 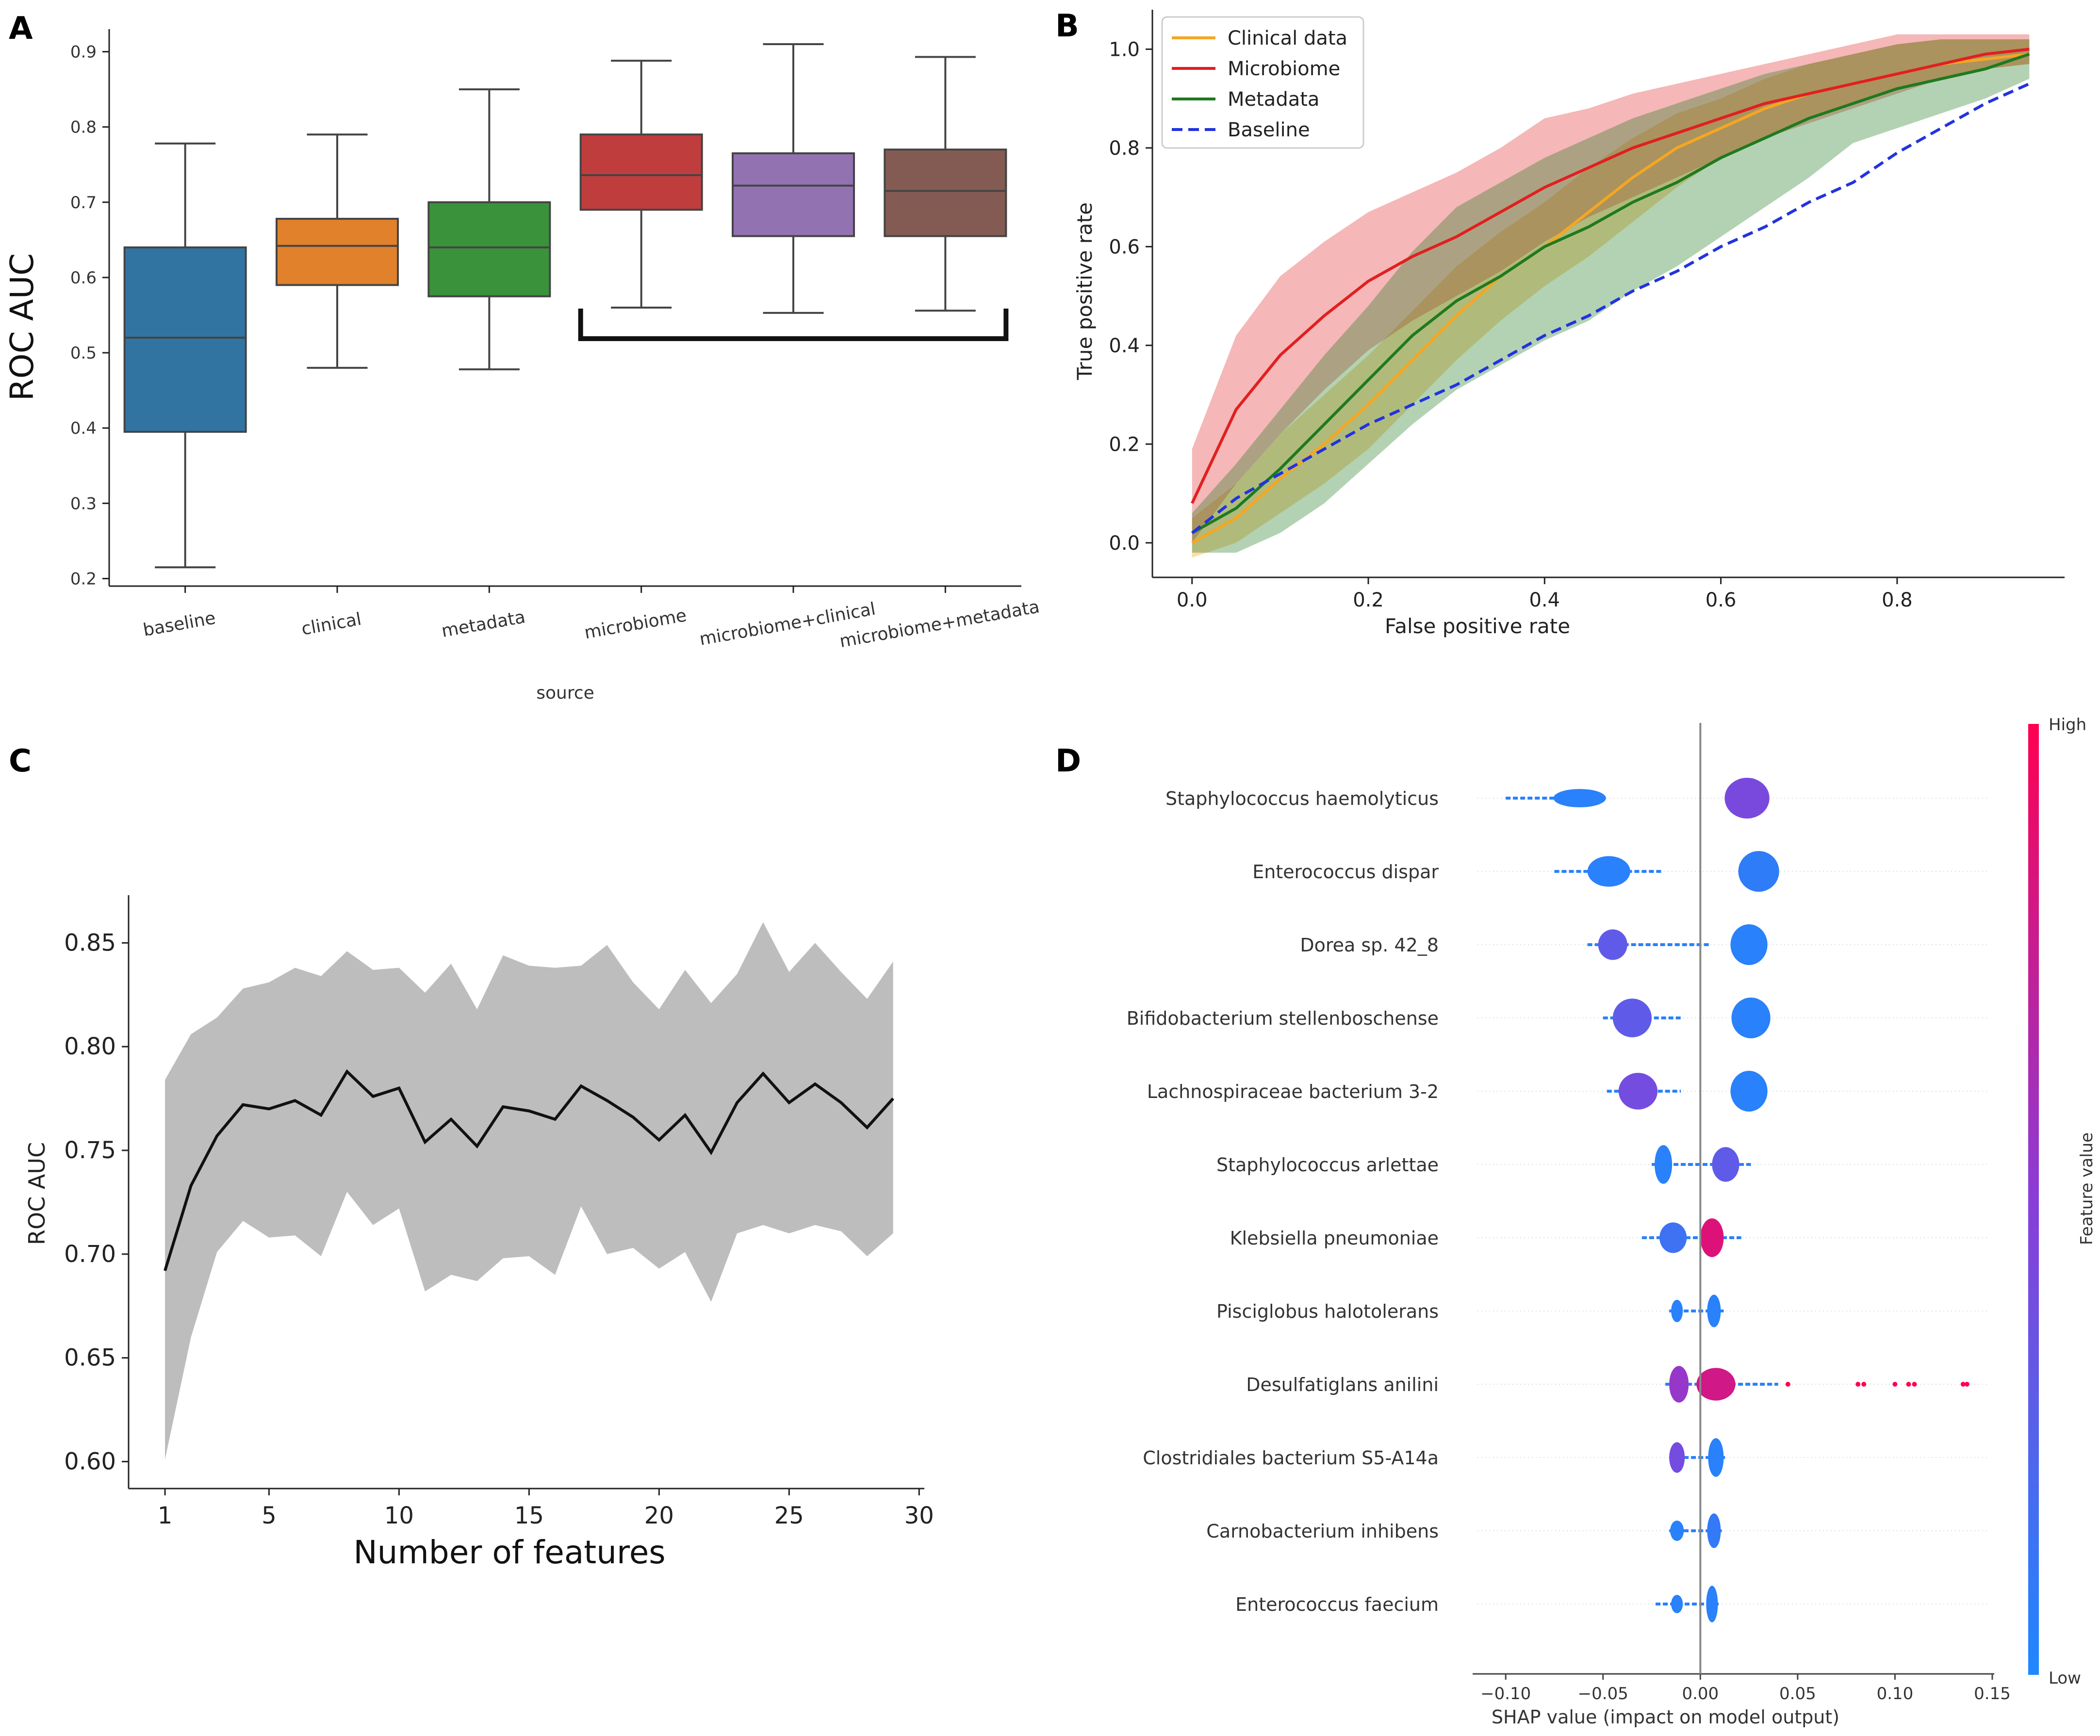 I want to click on b-y-axis-title: True positive rate, so click(x=1085, y=291).